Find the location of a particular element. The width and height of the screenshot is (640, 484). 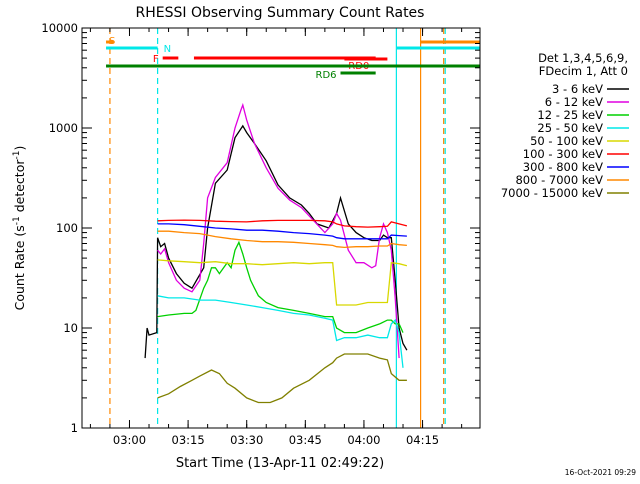

chart-title: RHESSI Observing Summary Count Rates is located at coordinates (280, 13).